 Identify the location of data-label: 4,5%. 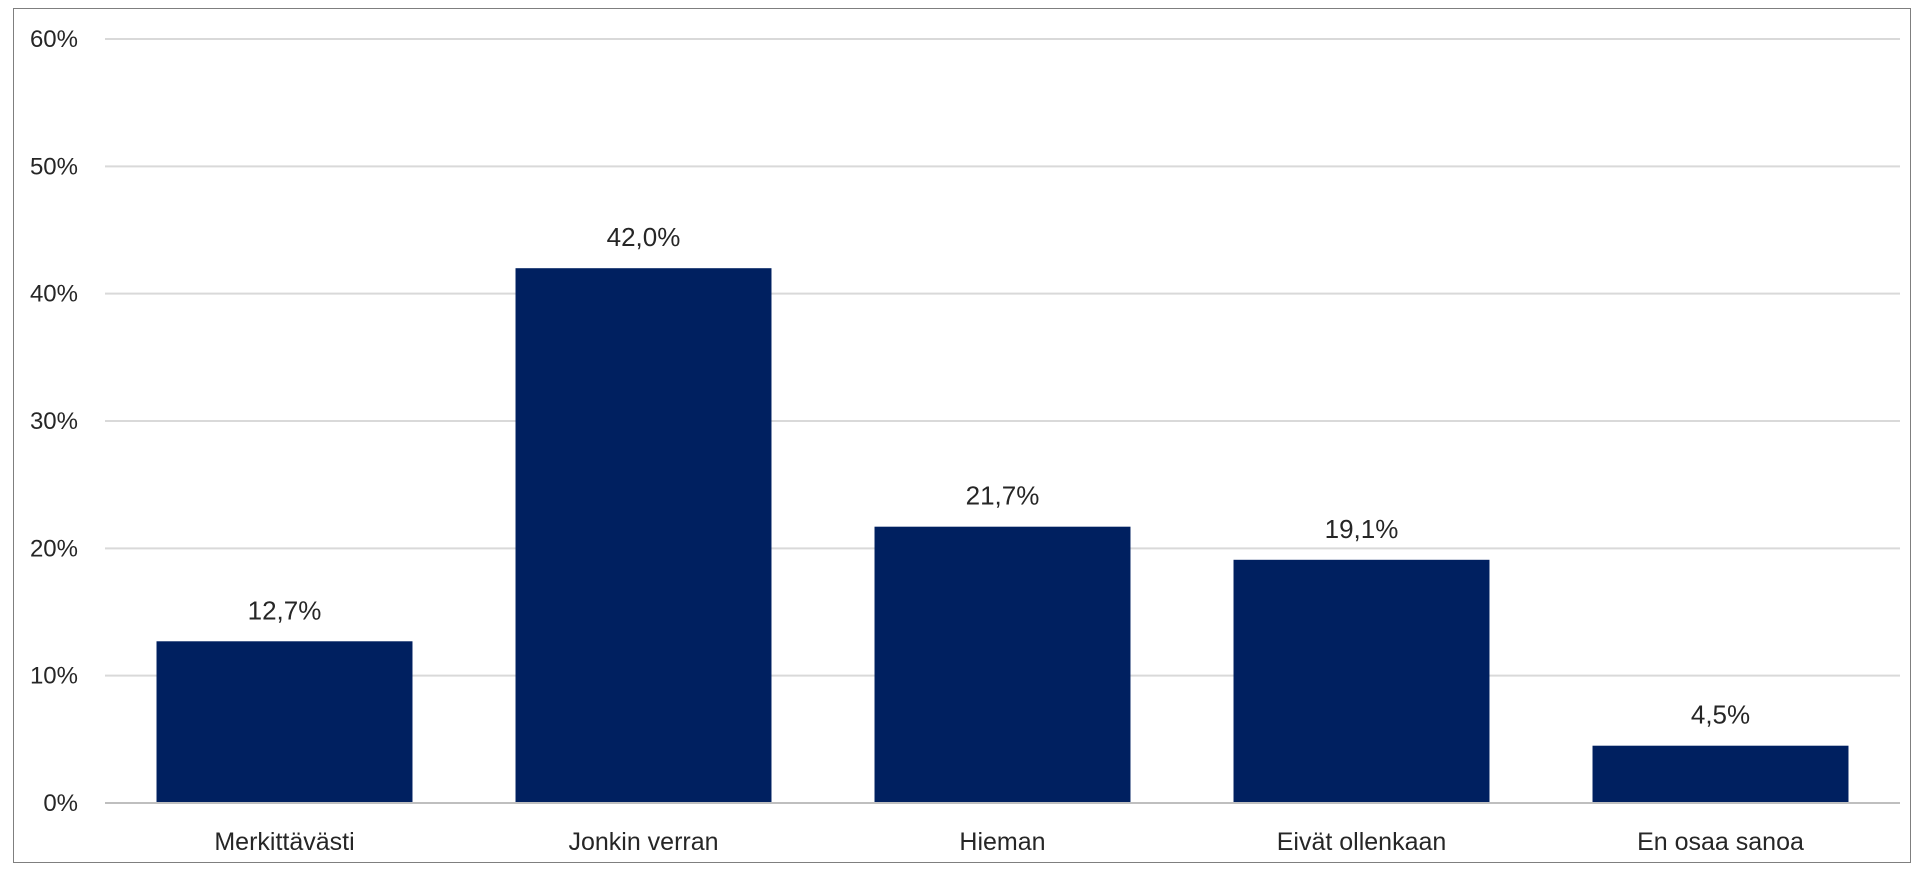
(1720, 715).